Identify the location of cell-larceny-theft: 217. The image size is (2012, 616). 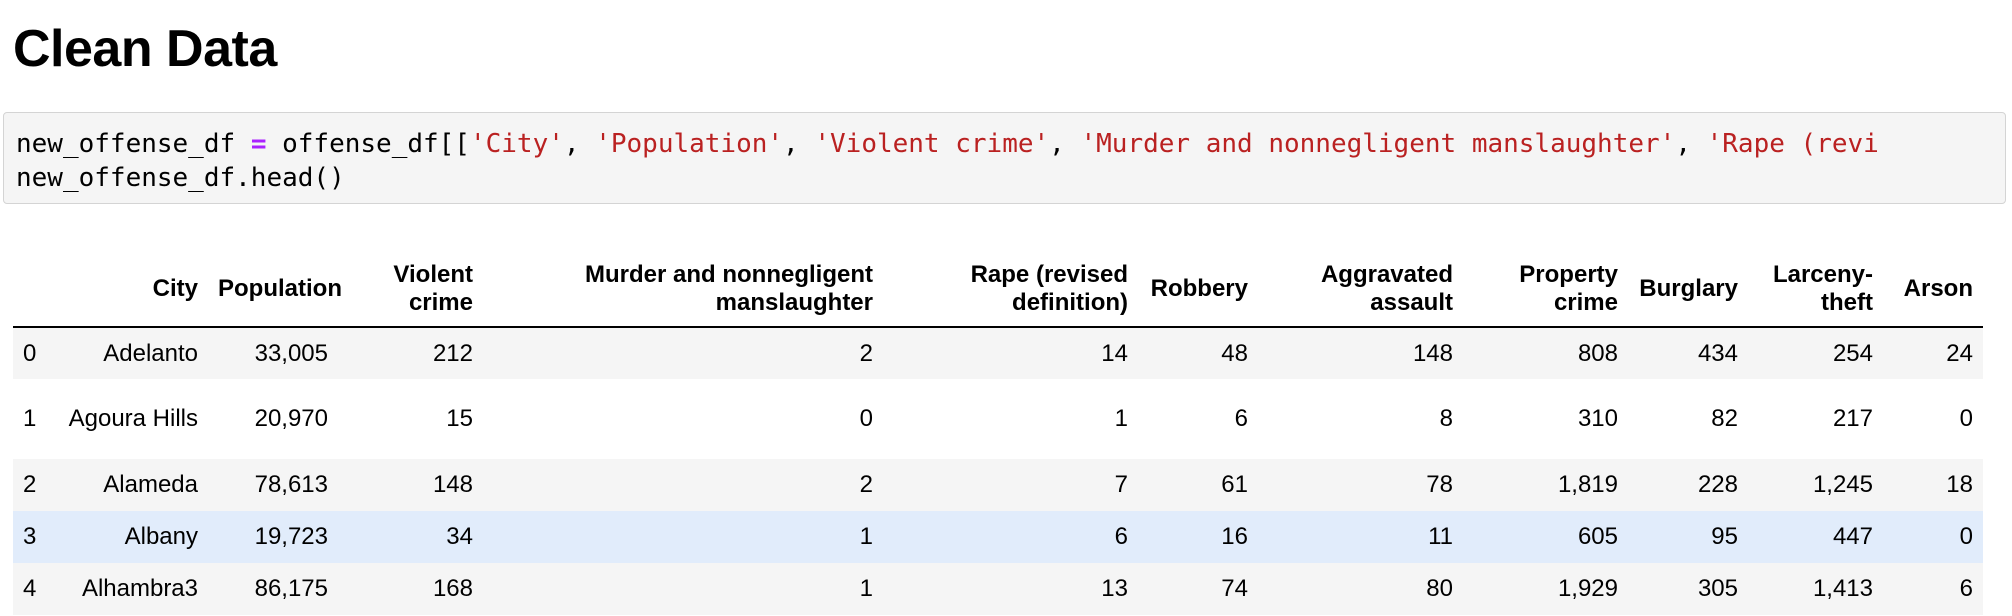
(1852, 418).